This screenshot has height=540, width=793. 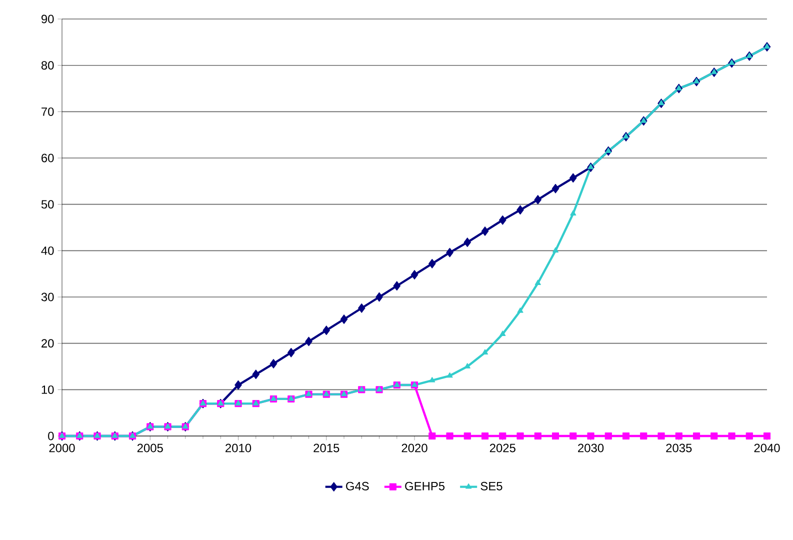 I want to click on y-tick-label: 30, so click(x=47, y=297).